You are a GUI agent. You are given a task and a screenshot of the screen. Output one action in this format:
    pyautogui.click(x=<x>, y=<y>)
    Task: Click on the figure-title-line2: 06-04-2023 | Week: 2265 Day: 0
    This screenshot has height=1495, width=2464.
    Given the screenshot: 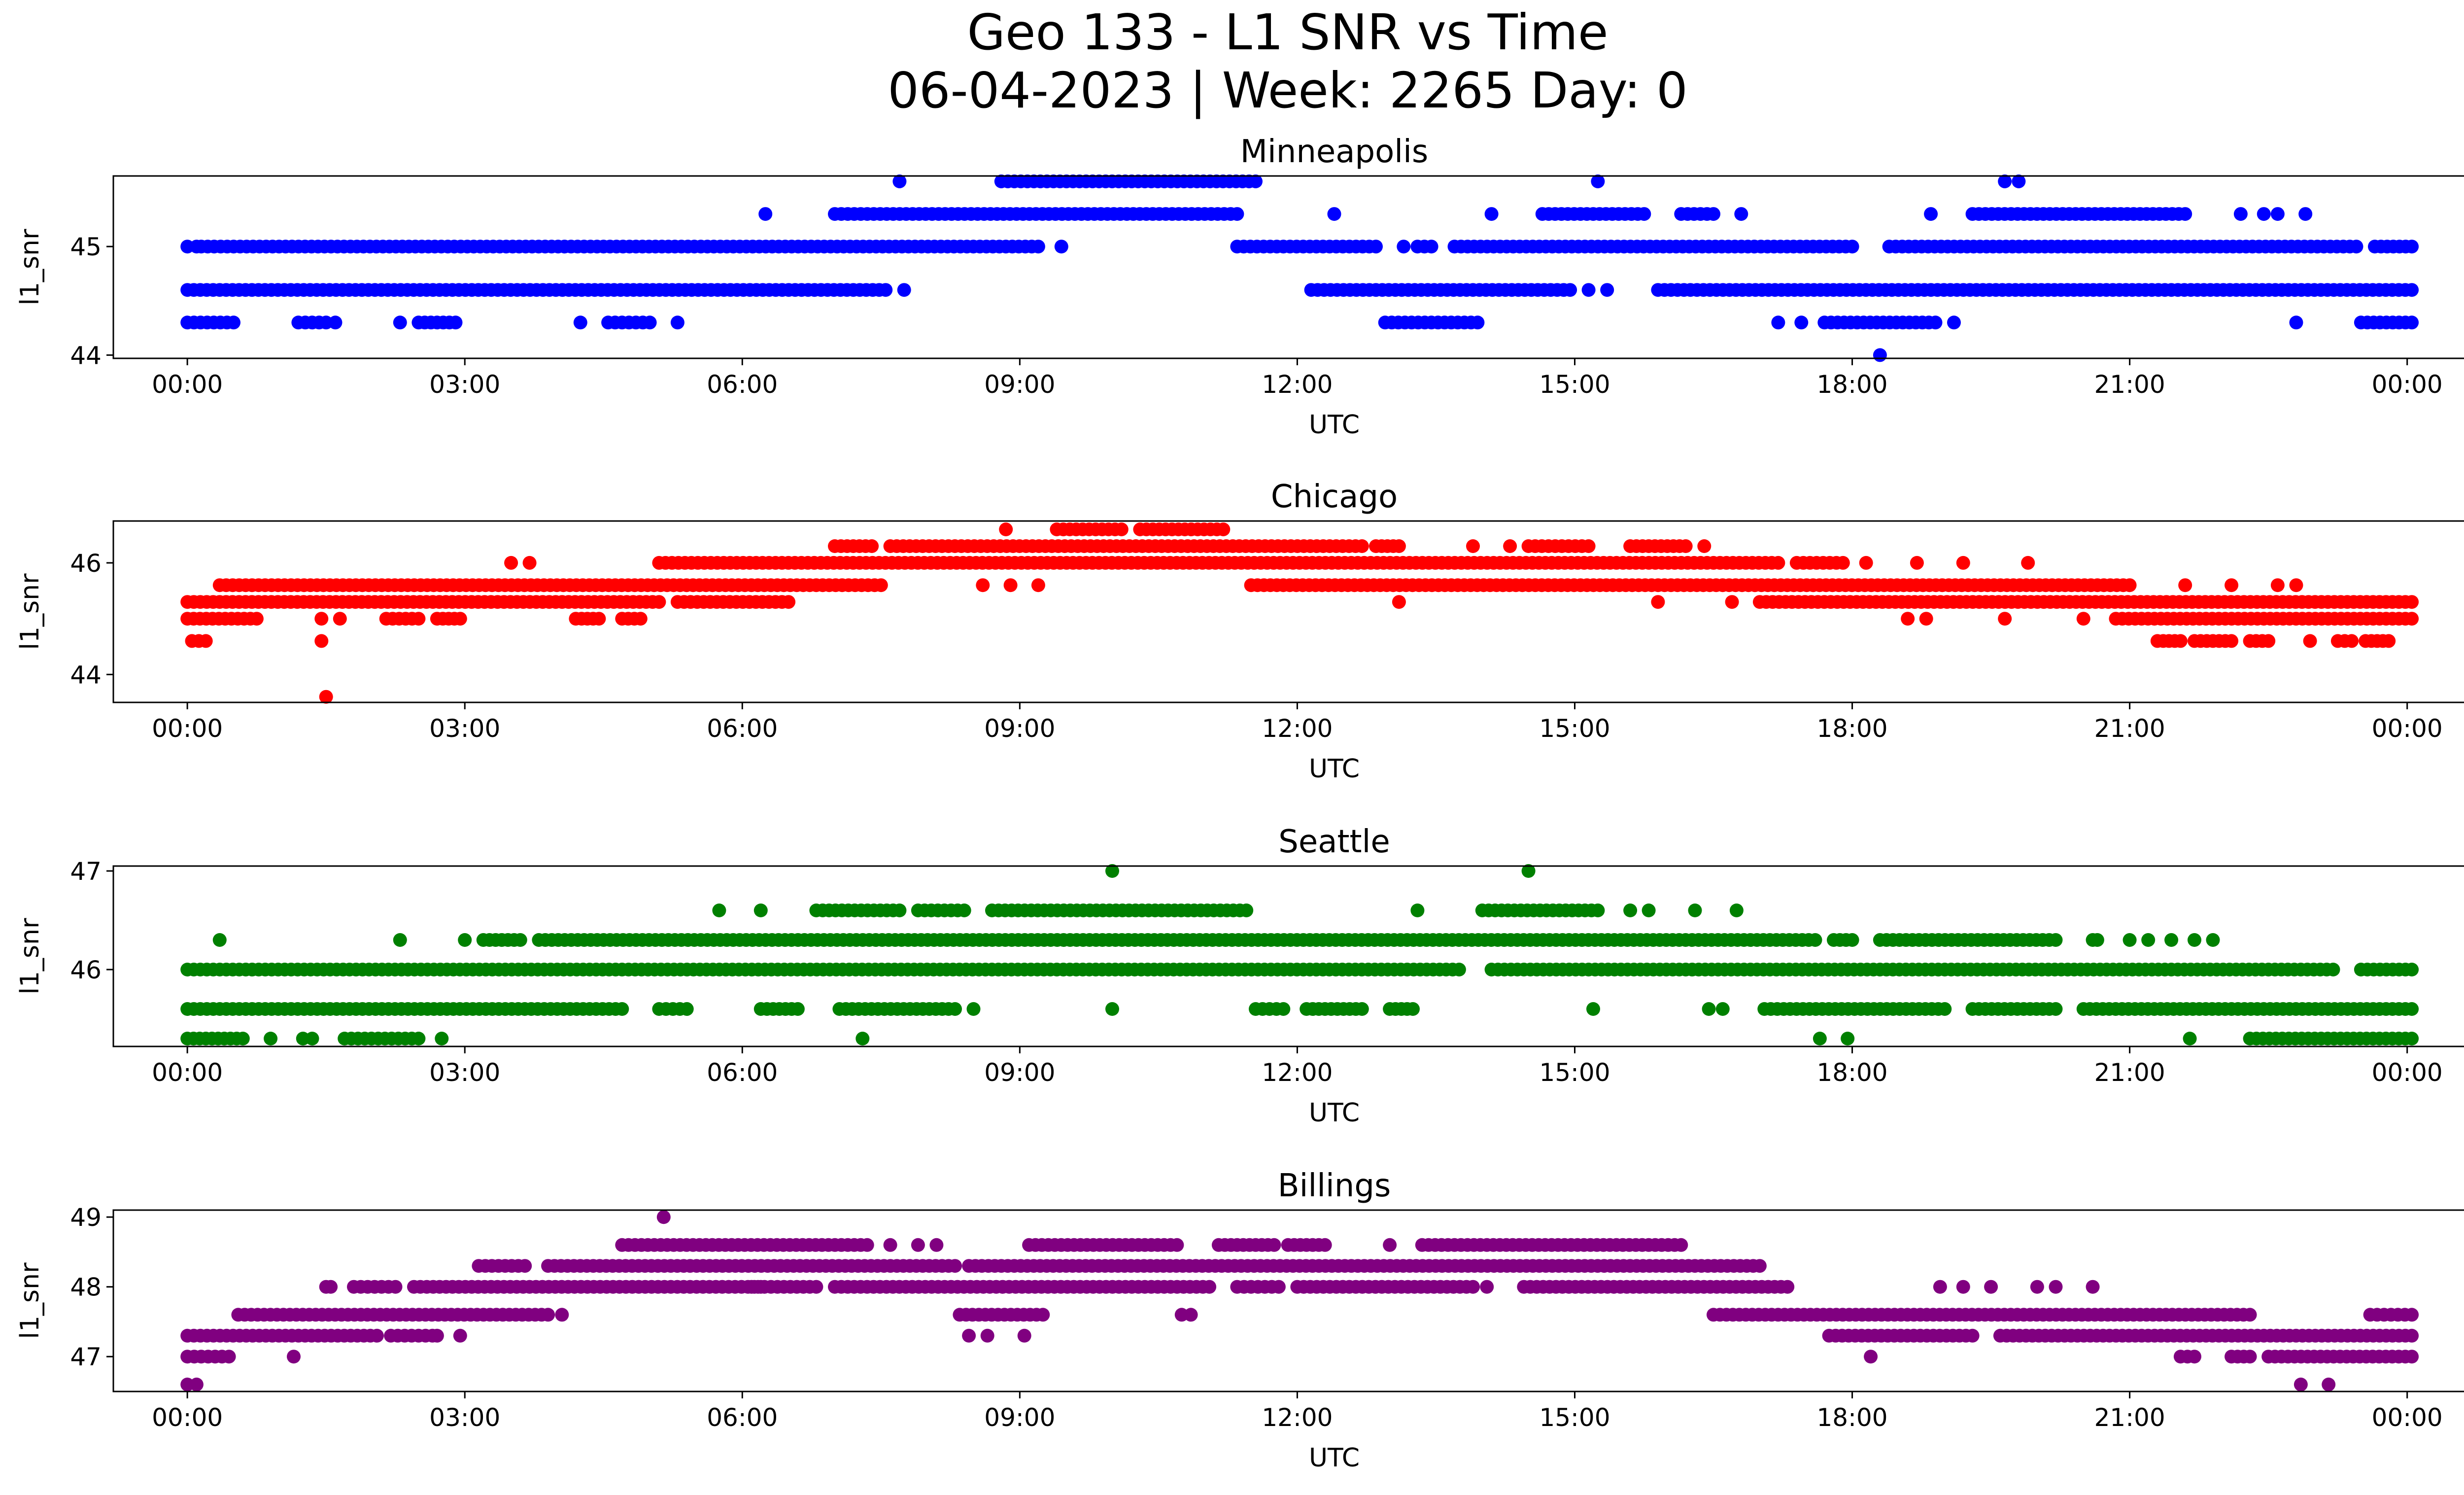 What is the action you would take?
    pyautogui.click(x=1287, y=90)
    